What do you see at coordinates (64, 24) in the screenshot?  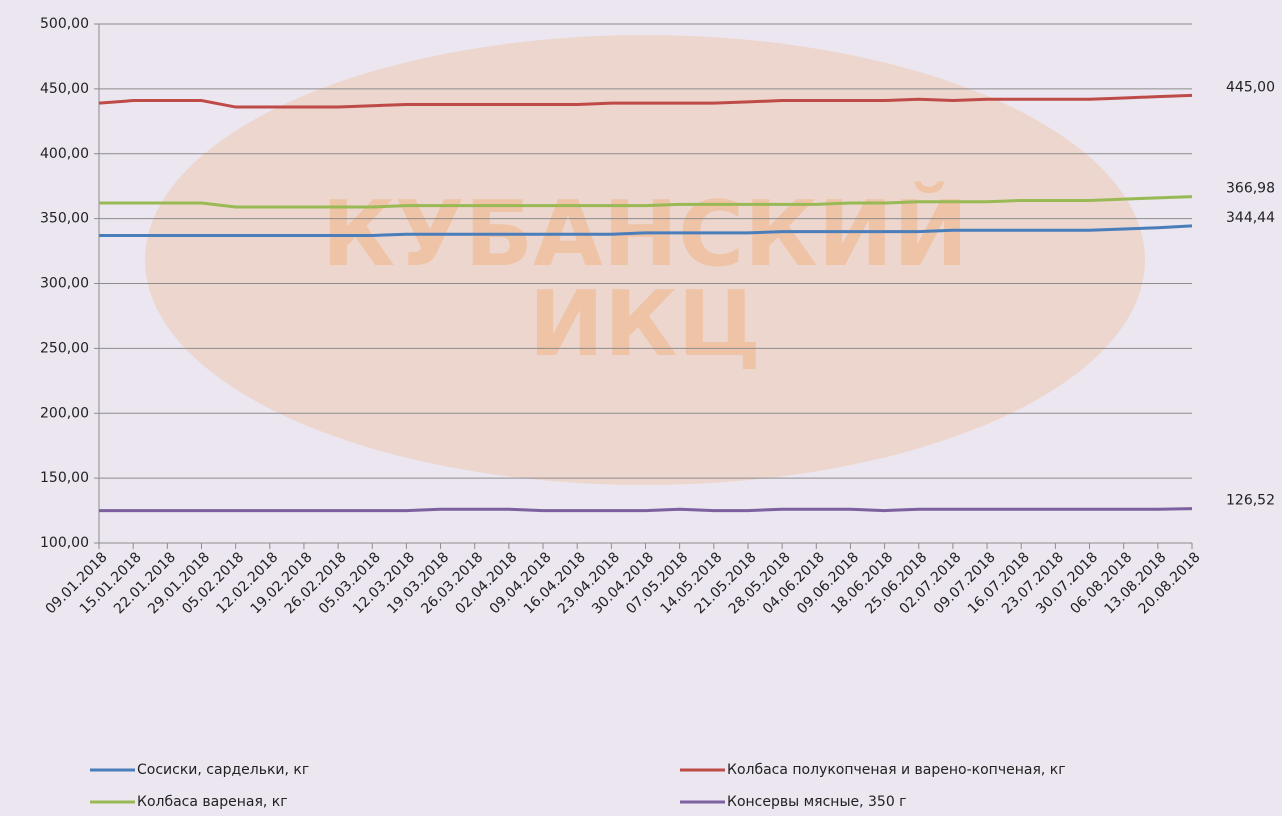 I see `y-tick-label: 500,00` at bounding box center [64, 24].